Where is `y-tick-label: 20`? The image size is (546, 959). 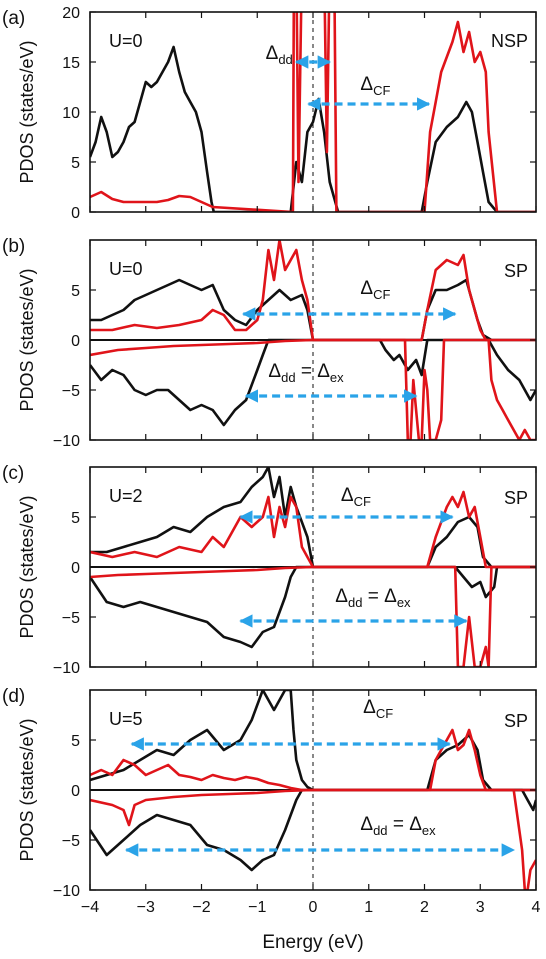 y-tick-label: 20 is located at coordinates (71, 13).